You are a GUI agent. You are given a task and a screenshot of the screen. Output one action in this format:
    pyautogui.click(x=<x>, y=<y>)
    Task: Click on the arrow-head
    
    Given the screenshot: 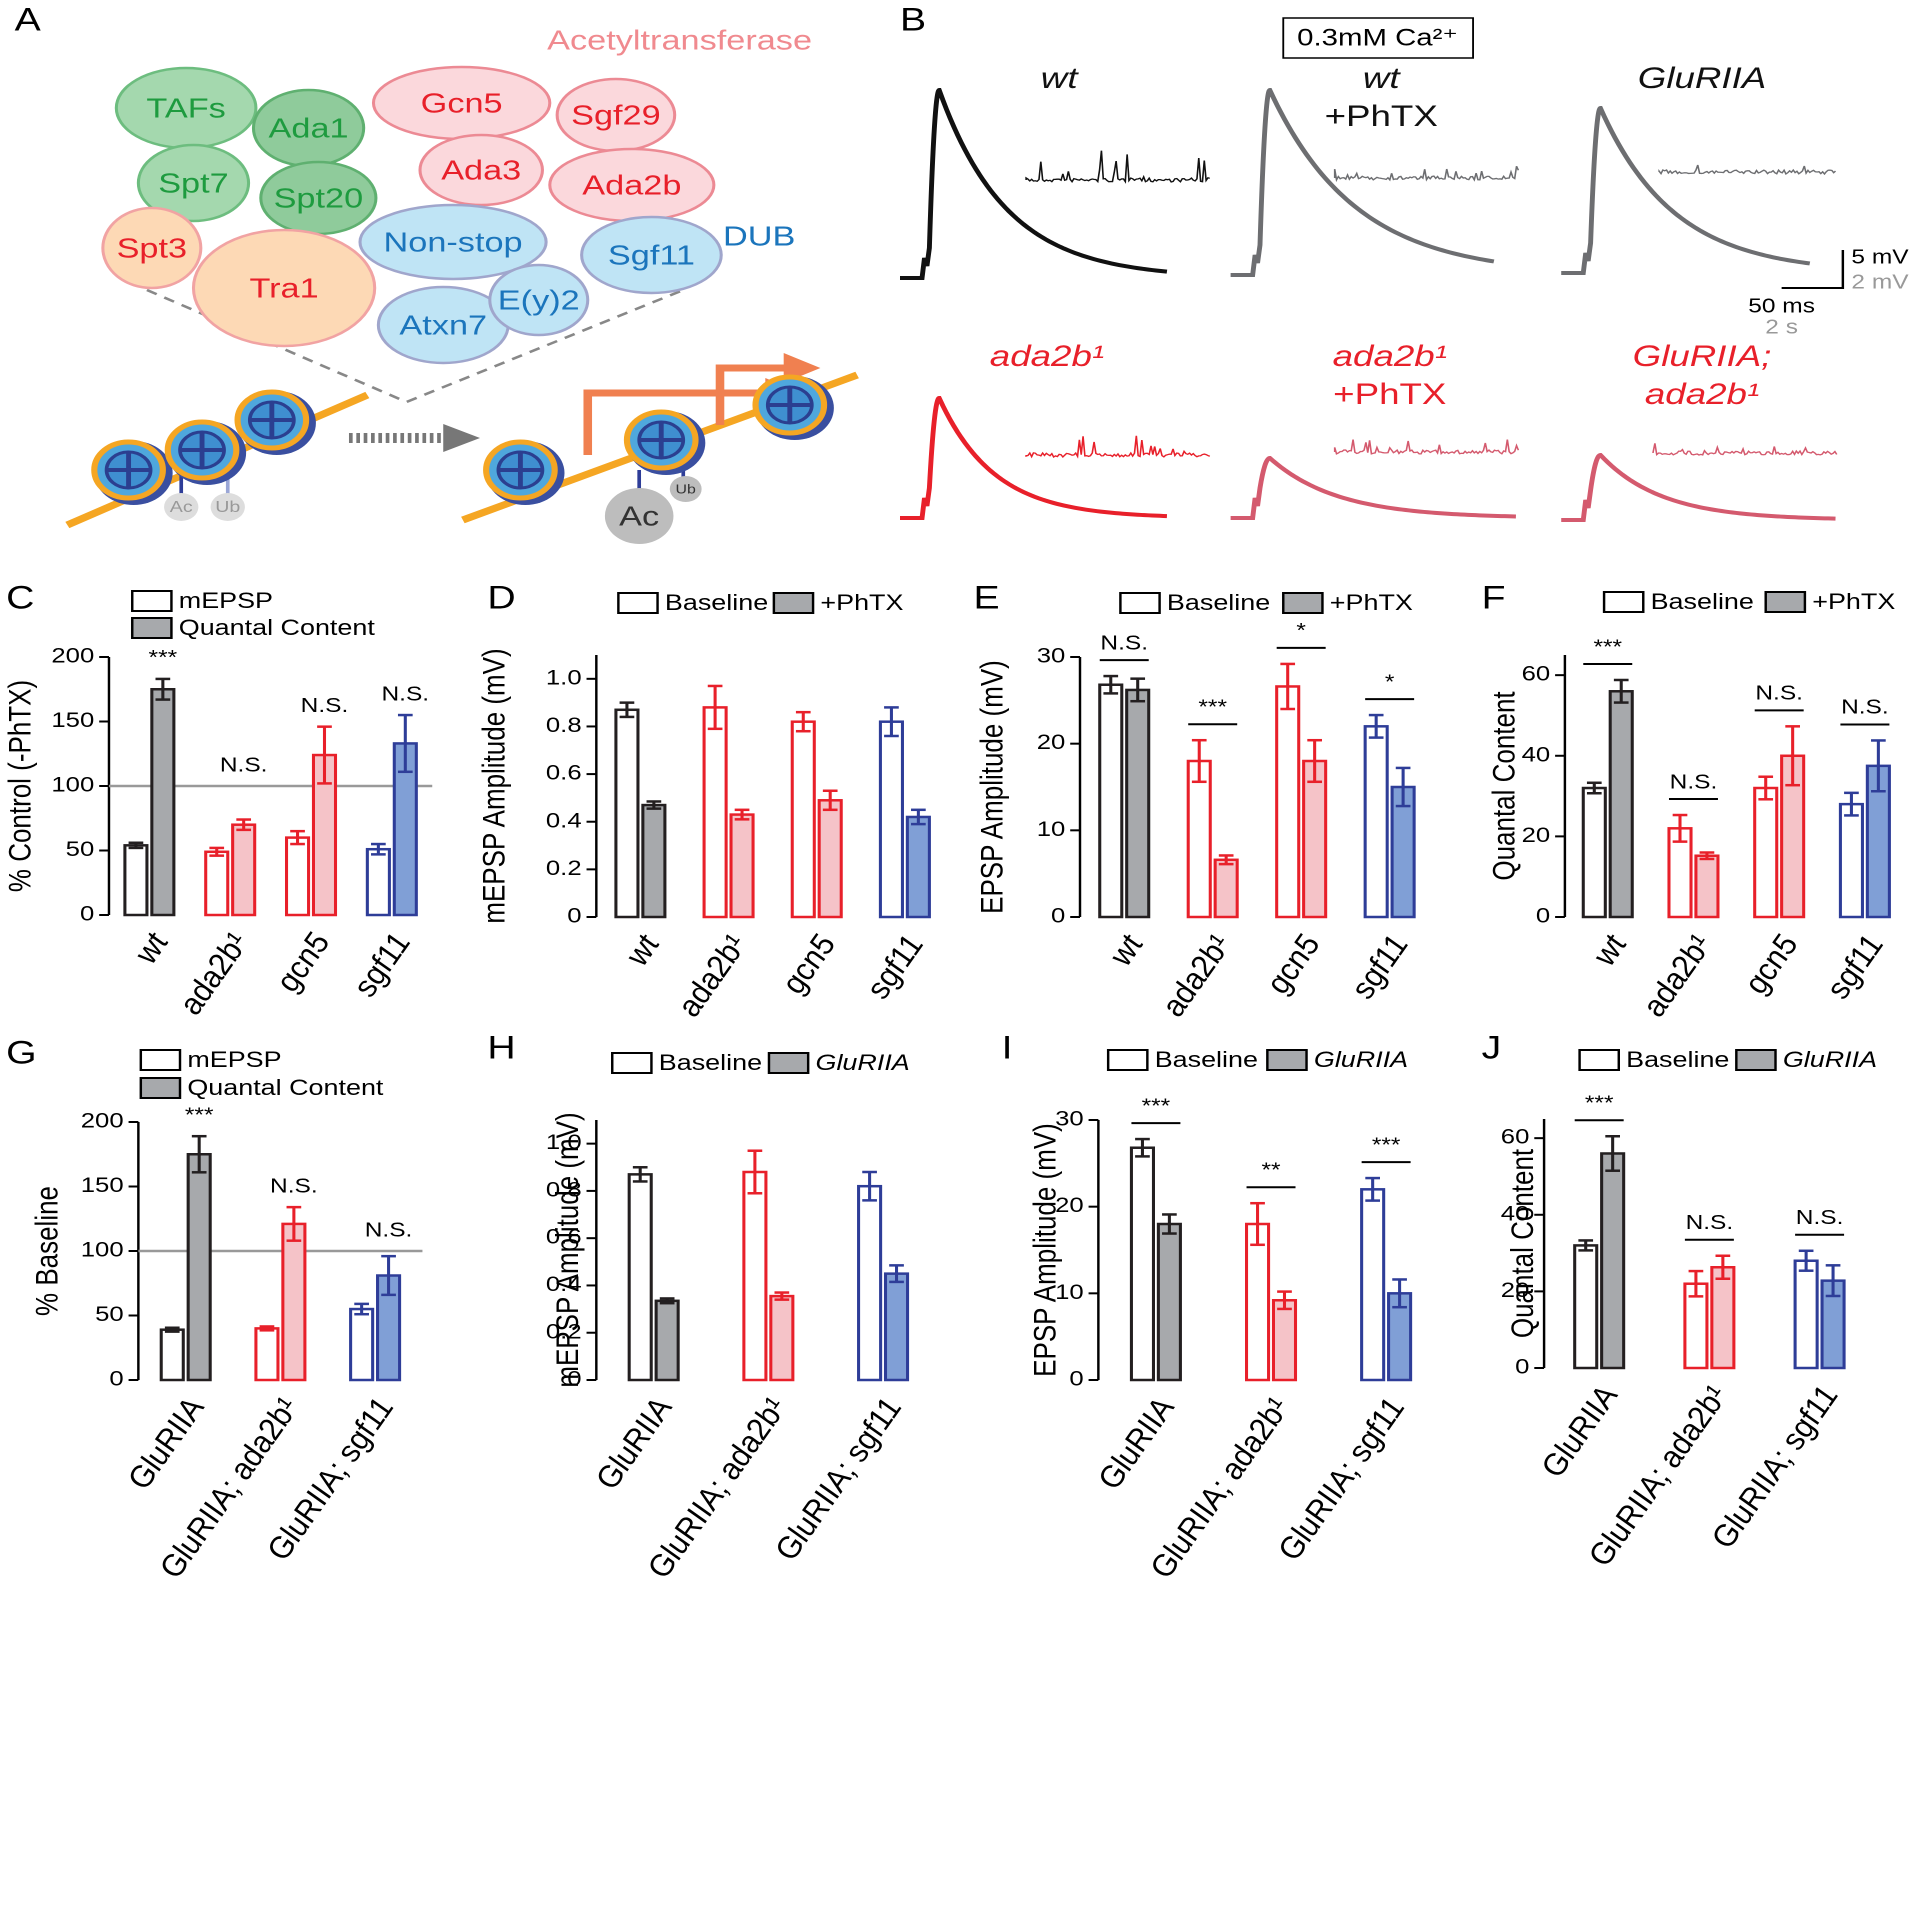 What is the action you would take?
    pyautogui.click(x=461, y=438)
    